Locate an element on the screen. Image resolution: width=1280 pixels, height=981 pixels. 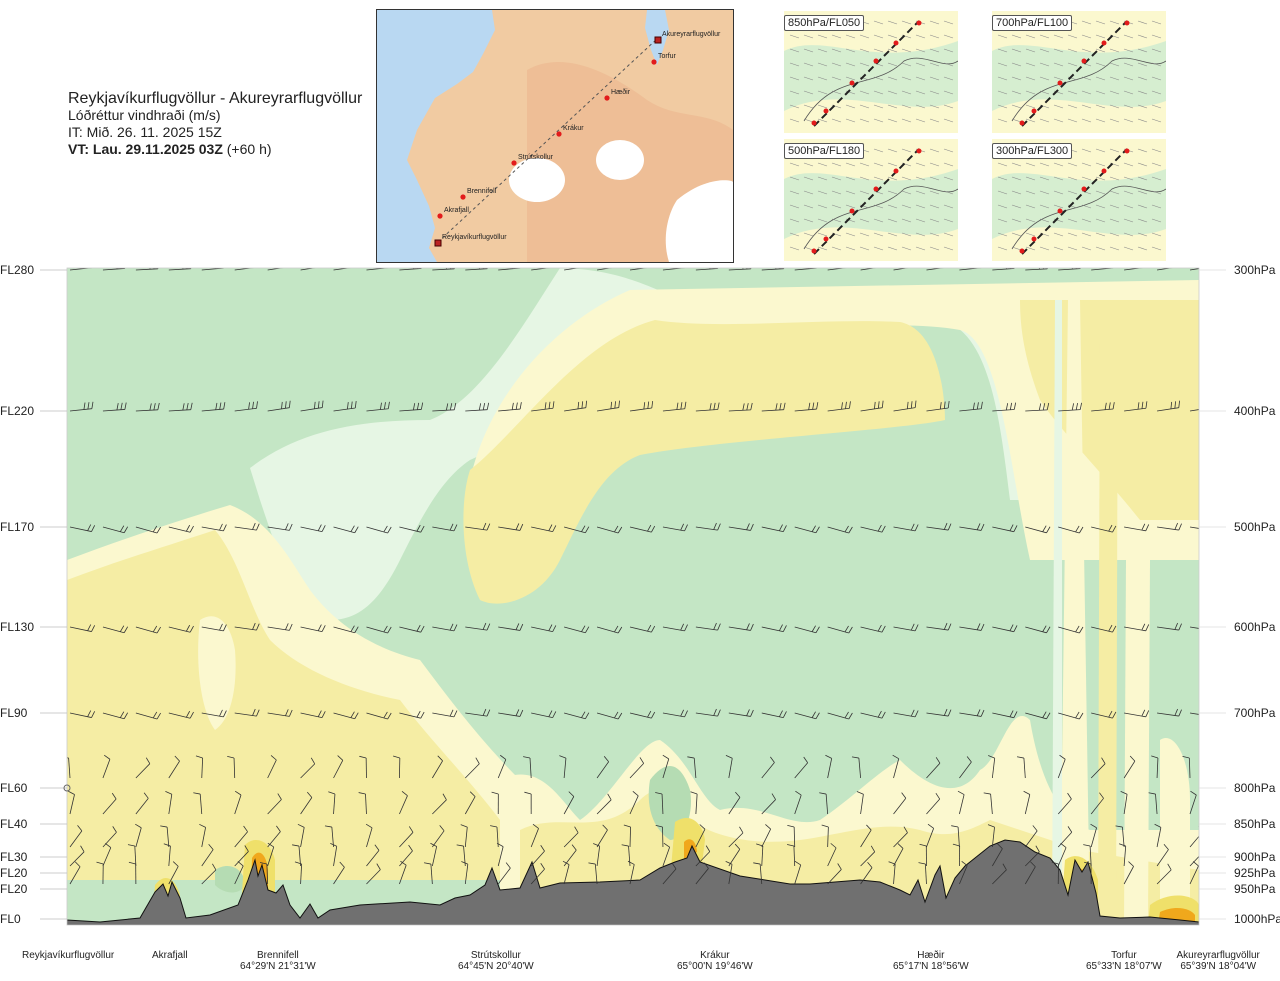
mini-map-300-svg is located at coordinates (1079, 200).